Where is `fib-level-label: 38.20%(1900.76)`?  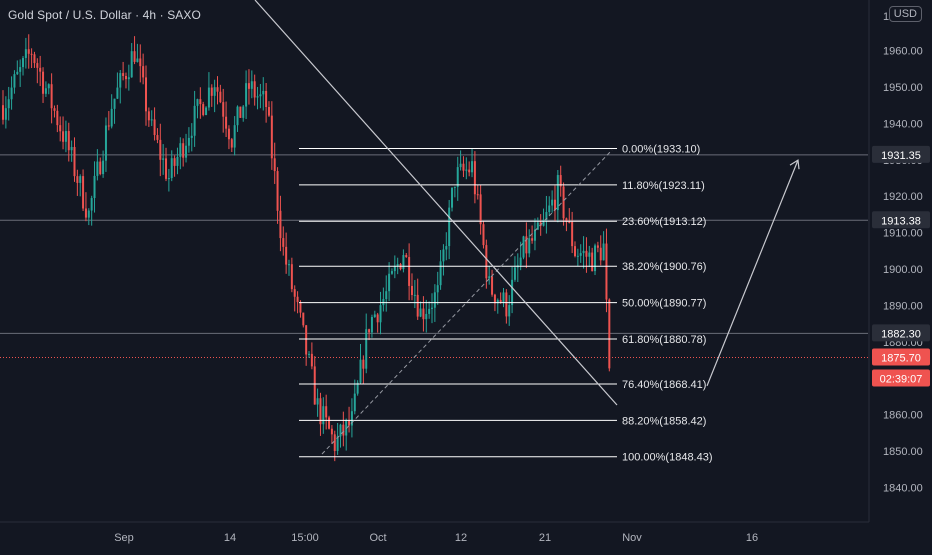
fib-level-label: 38.20%(1900.76) is located at coordinates (664, 267).